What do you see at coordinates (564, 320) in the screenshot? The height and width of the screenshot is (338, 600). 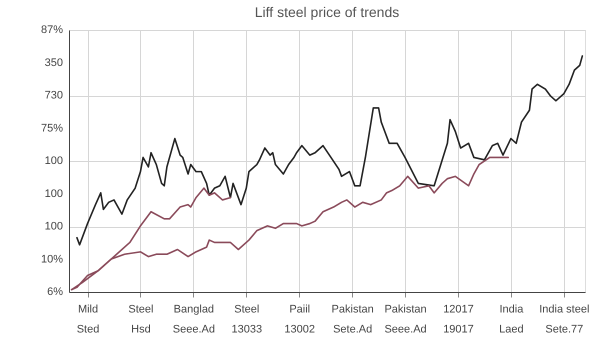 I see `x-tick-label: India steel Sete.77` at bounding box center [564, 320].